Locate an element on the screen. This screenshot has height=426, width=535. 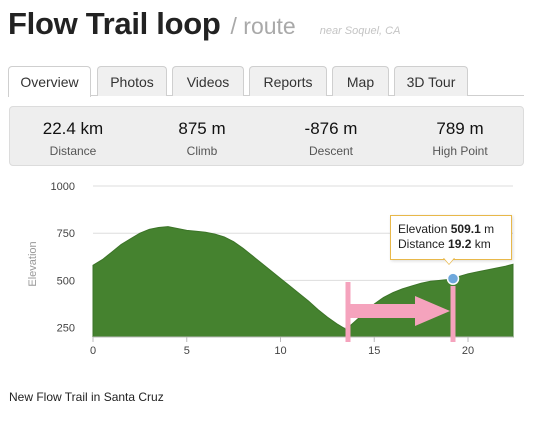
tooltip-elevation-value: 509.1 is located at coordinates (465, 229).